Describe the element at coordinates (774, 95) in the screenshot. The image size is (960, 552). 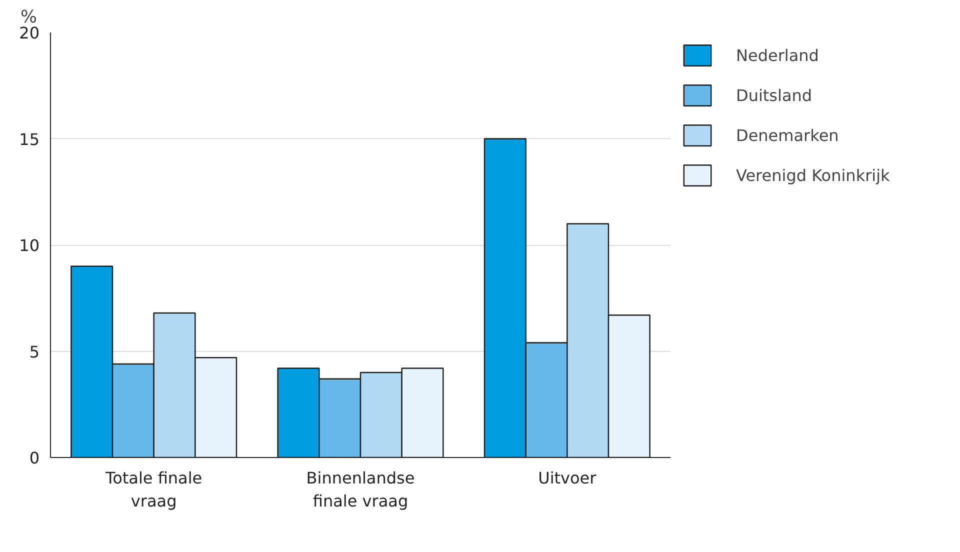
I see `legend-label: Duitsland` at that location.